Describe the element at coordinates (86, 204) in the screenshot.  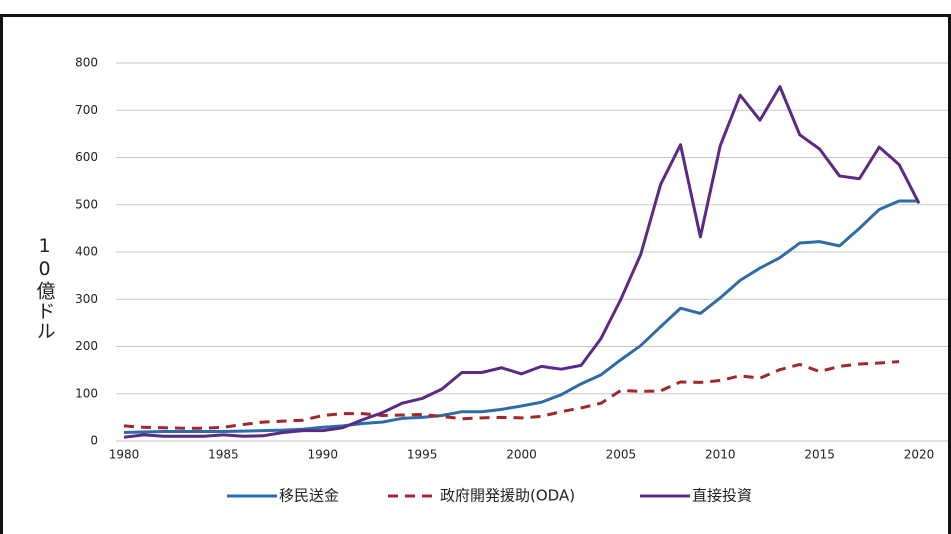
I see `y-tick-label: 500` at that location.